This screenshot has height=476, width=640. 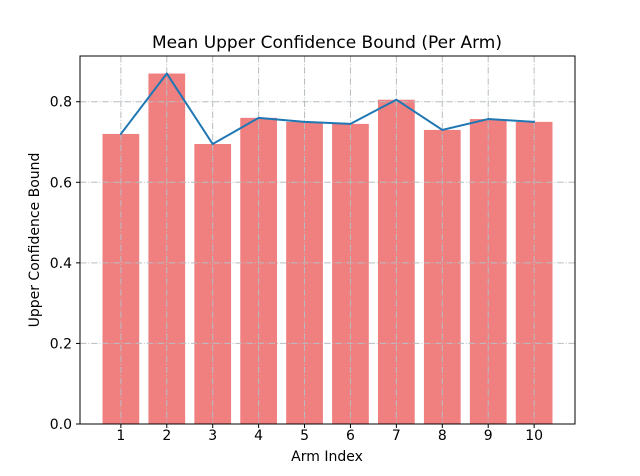 I want to click on y-tick-label: 0.6, so click(x=61, y=183).